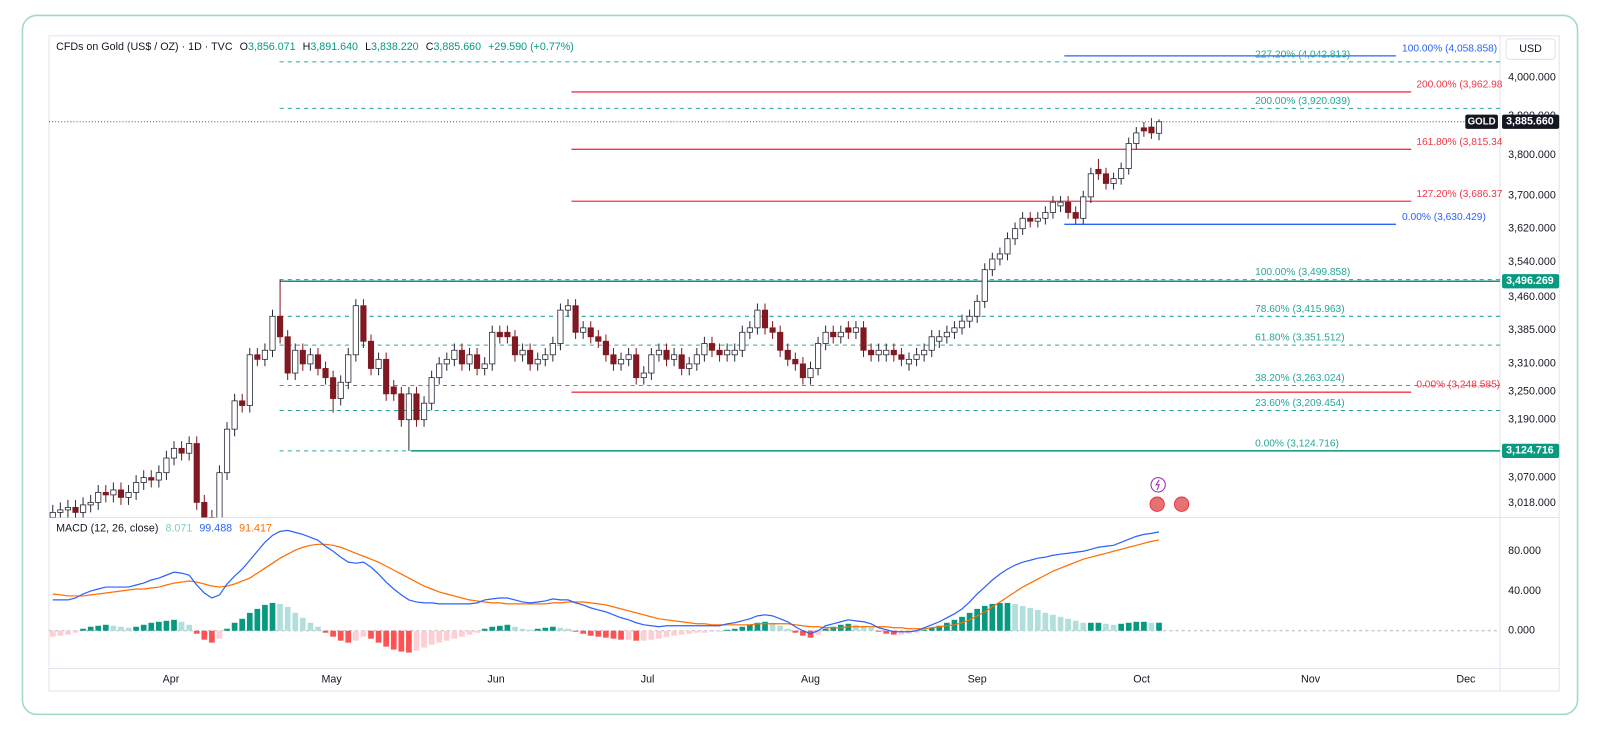  I want to click on event-bolt, so click(1157, 485).